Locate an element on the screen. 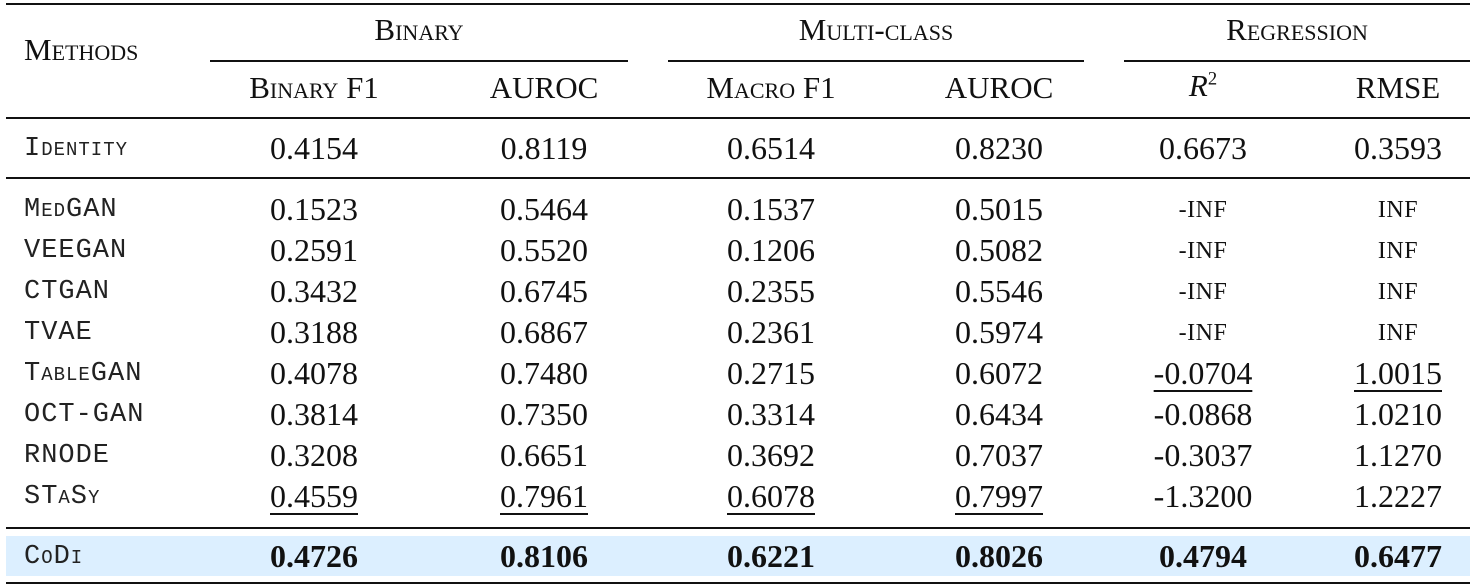  table-cell: 0.8230 is located at coordinates (999, 148).